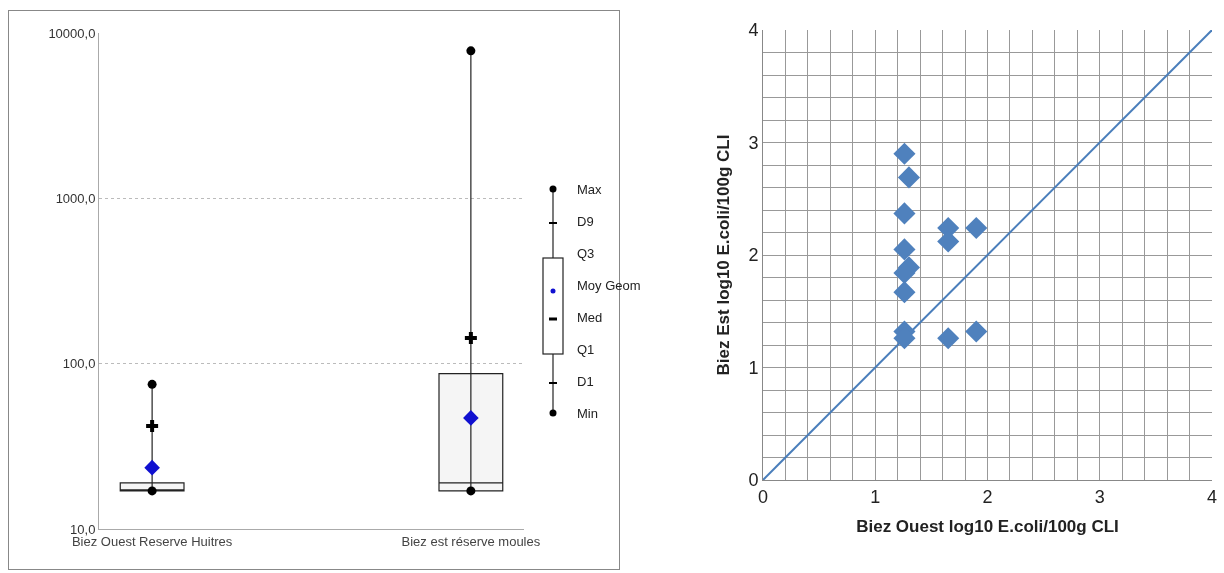 This screenshot has height=573, width=1224. What do you see at coordinates (609, 285) in the screenshot?
I see `text: Moy Geom` at bounding box center [609, 285].